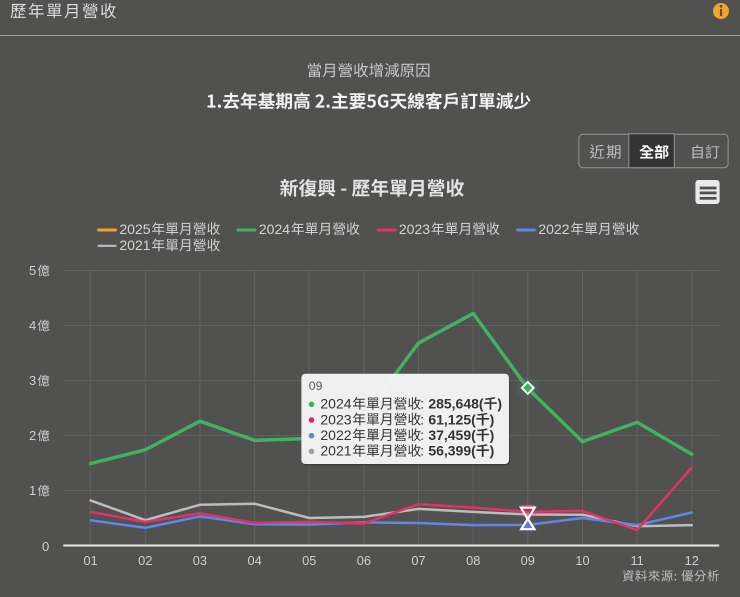 This screenshot has width=740, height=597. What do you see at coordinates (418, 560) in the screenshot?
I see `svg-text: 07` at bounding box center [418, 560].